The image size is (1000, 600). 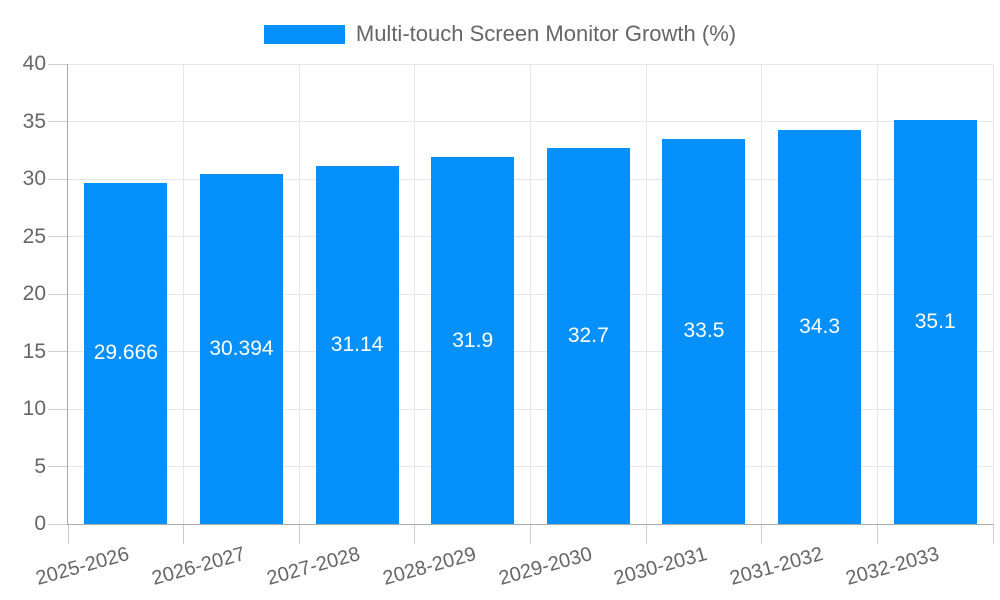 What do you see at coordinates (198, 566) in the screenshot?
I see `x-axis-category-label: 2026-2027` at bounding box center [198, 566].